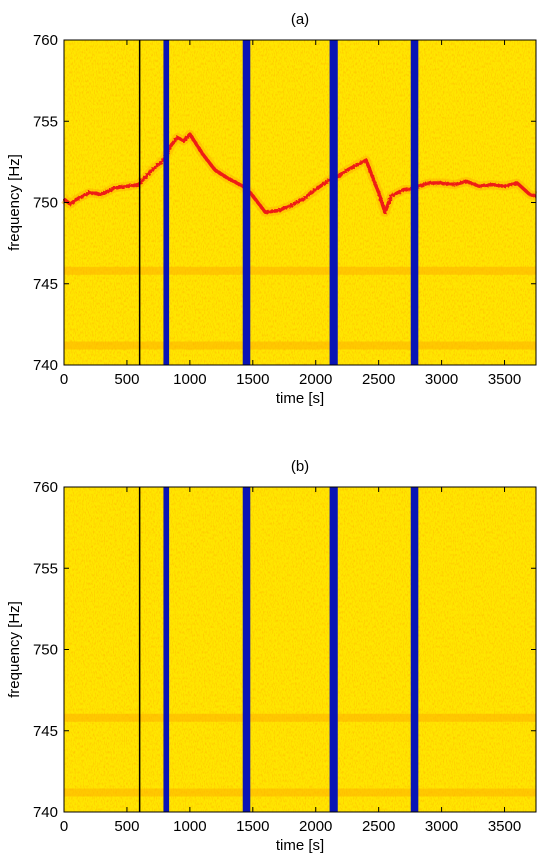  Describe the element at coordinates (14, 202) in the screenshot. I see `panel-a-ylabel: frequency [Hz]` at that location.